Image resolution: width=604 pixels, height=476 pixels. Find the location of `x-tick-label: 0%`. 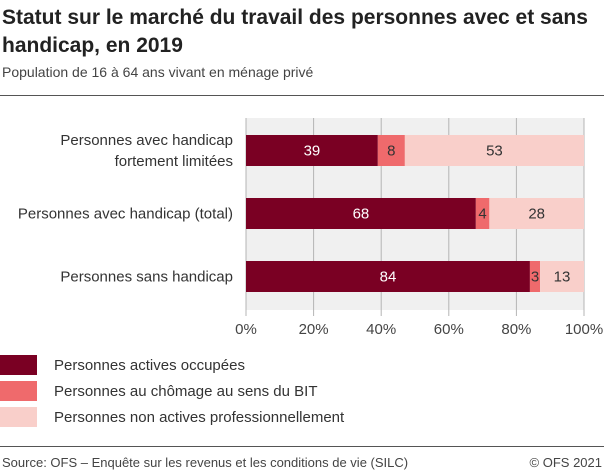

x-tick-label: 0% is located at coordinates (246, 329).